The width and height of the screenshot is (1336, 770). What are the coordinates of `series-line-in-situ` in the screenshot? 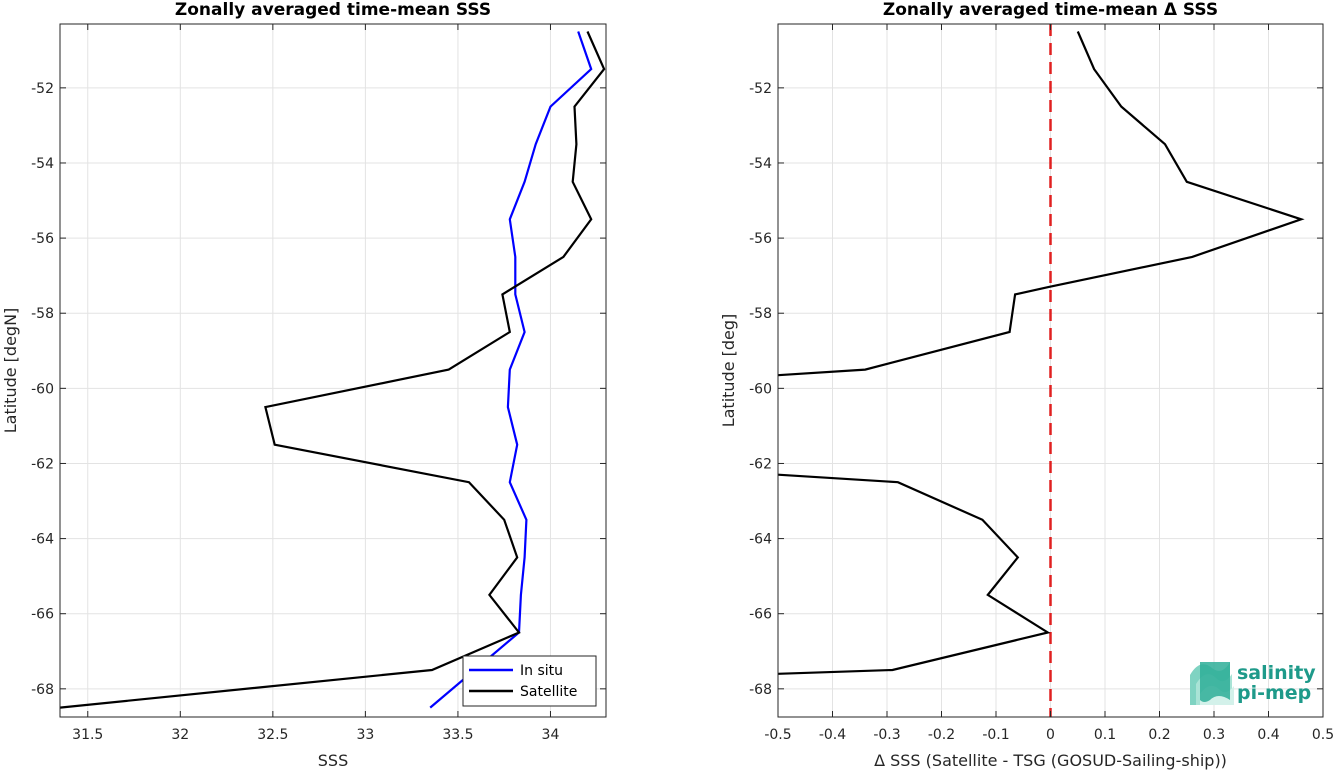 It's located at (511, 370).